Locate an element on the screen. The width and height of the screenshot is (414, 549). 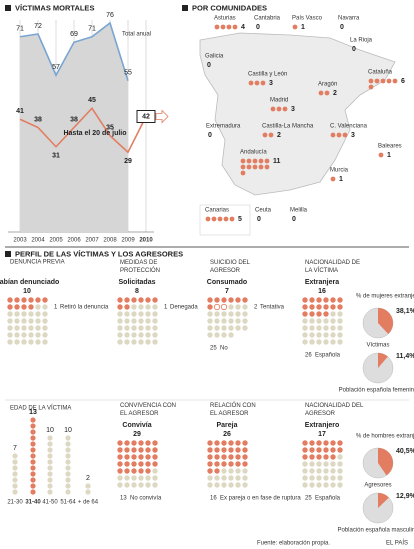
section-marker is located at coordinates (185, 8).